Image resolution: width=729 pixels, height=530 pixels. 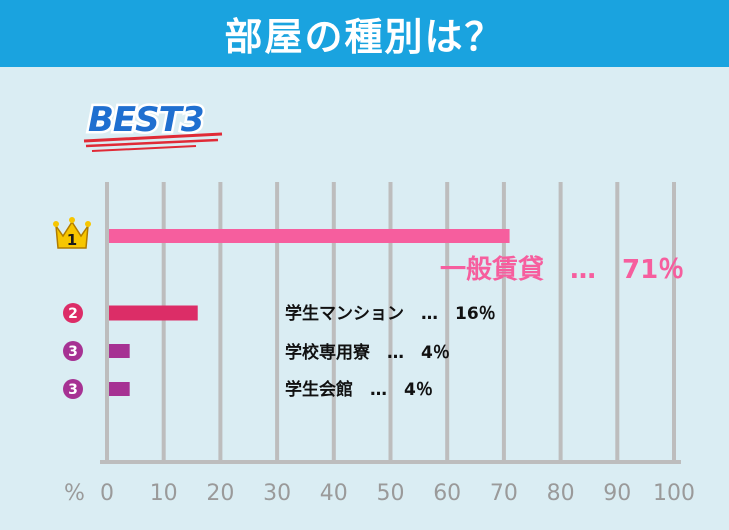 What do you see at coordinates (334, 493) in the screenshot?
I see `x-tick-label: 40` at bounding box center [334, 493].